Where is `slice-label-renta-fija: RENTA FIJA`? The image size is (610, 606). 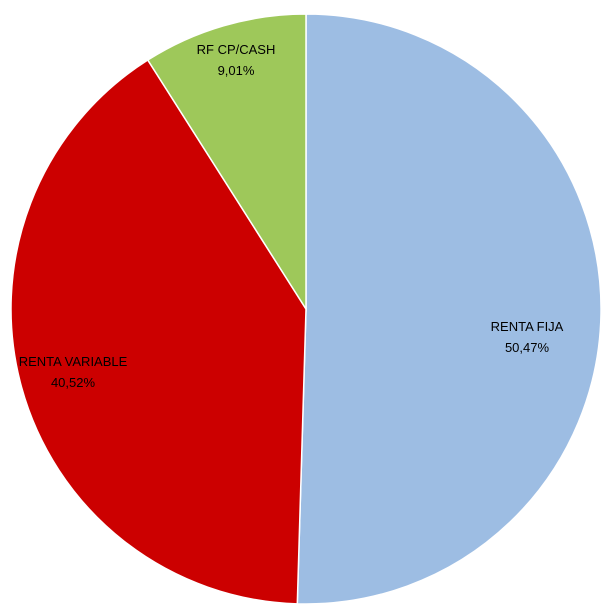
slice-label-renta-fija: RENTA FIJA is located at coordinates (527, 326).